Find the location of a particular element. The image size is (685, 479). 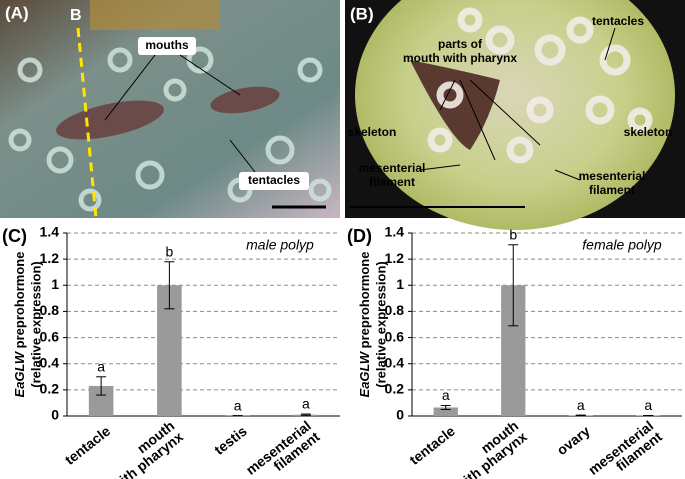

panel-label: (A) is located at coordinates (17, 12).